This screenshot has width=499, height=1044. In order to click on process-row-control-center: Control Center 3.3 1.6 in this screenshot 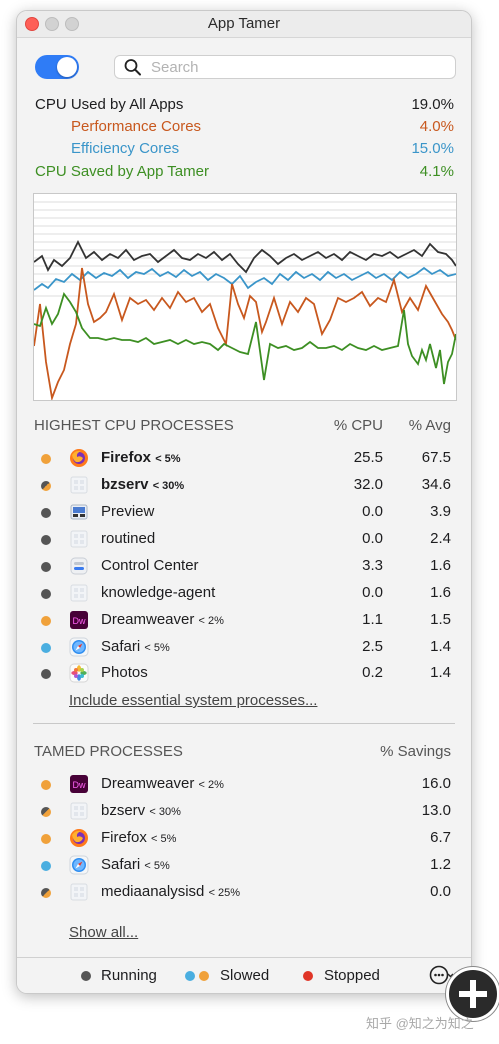, I will do `click(244, 567)`.